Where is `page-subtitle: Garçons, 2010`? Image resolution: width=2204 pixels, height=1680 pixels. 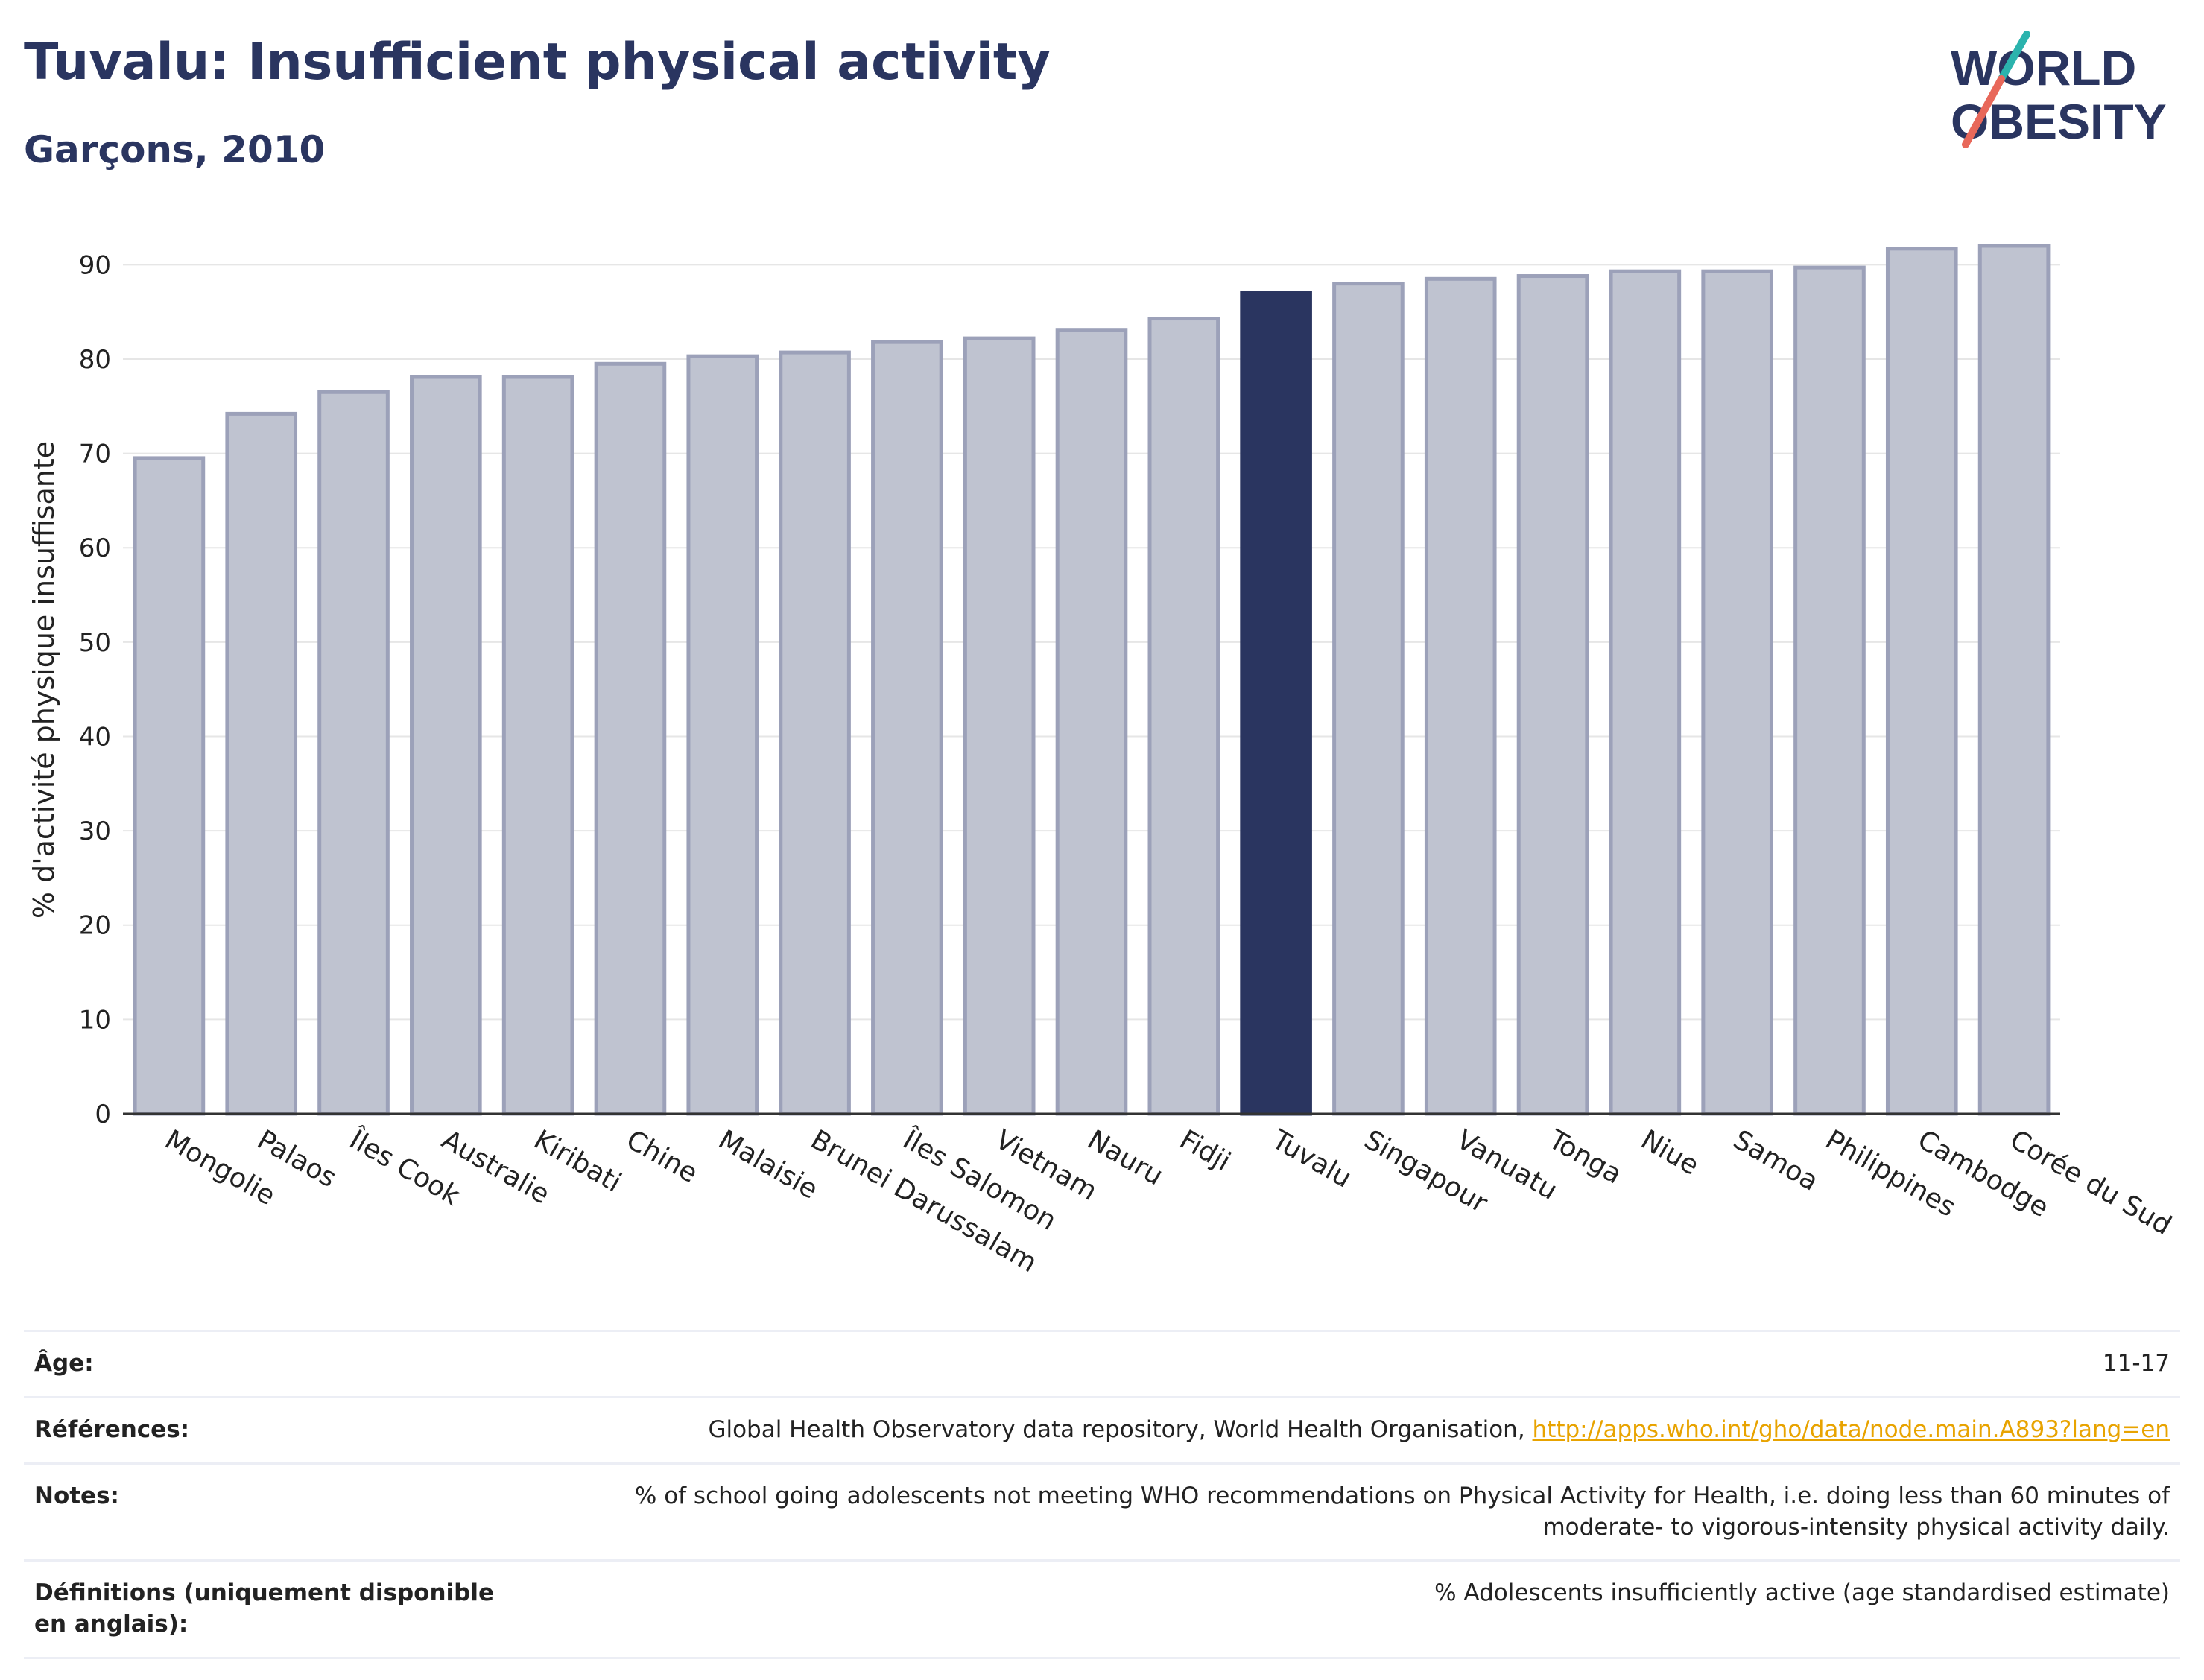 page-subtitle: Garçons, 2010 is located at coordinates (175, 149).